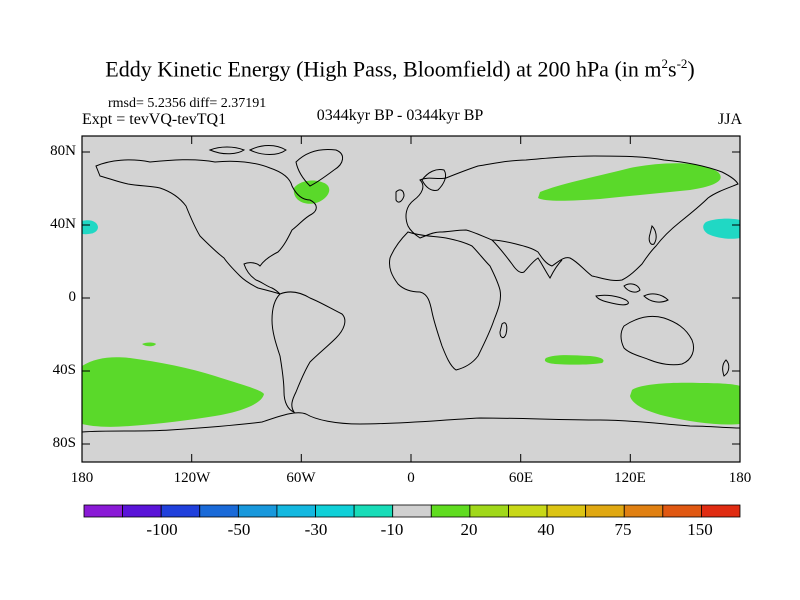 This screenshot has width=800, height=600. What do you see at coordinates (72, 297) in the screenshot?
I see `lat-label-0: 0` at bounding box center [72, 297].